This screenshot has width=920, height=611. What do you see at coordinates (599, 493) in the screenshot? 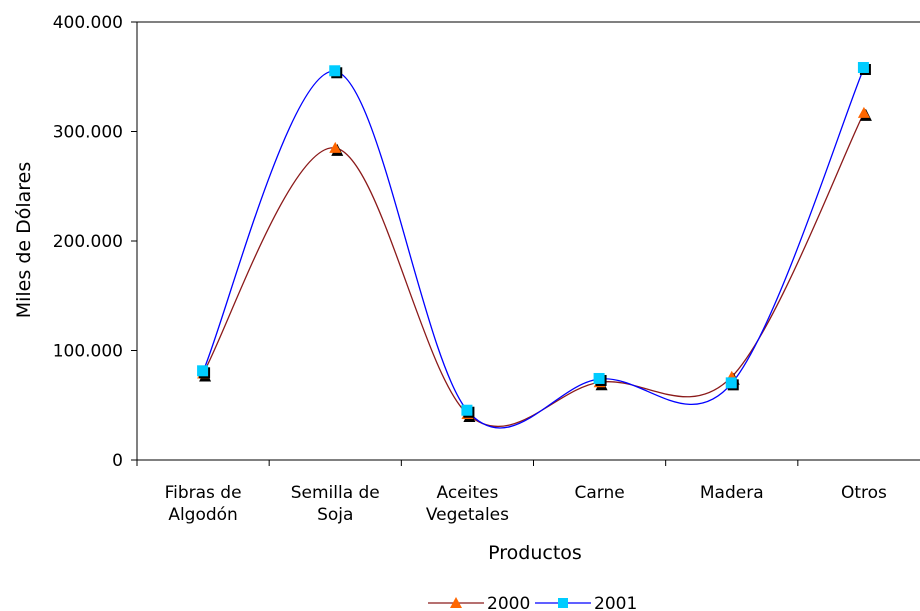
I see `x-tick-label: Carne` at bounding box center [599, 493].